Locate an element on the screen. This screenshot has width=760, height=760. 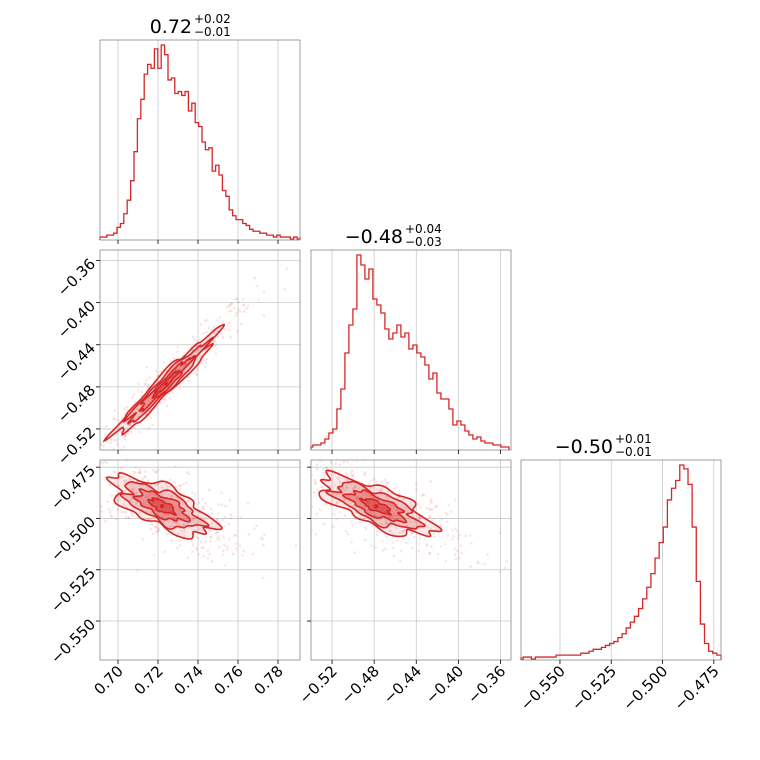
title-minus-error: −0.01 is located at coordinates (212, 32).